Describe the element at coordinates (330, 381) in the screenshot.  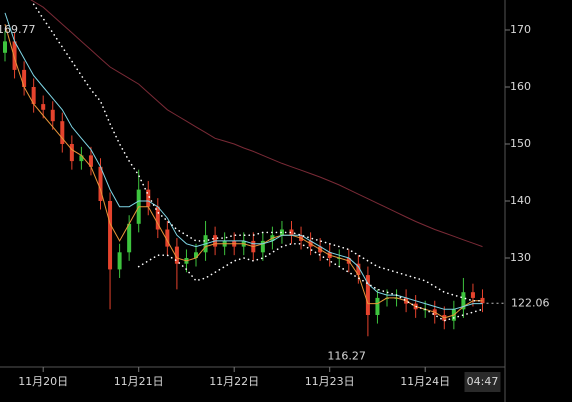
I see `x-tick-label: 11月23日` at that location.